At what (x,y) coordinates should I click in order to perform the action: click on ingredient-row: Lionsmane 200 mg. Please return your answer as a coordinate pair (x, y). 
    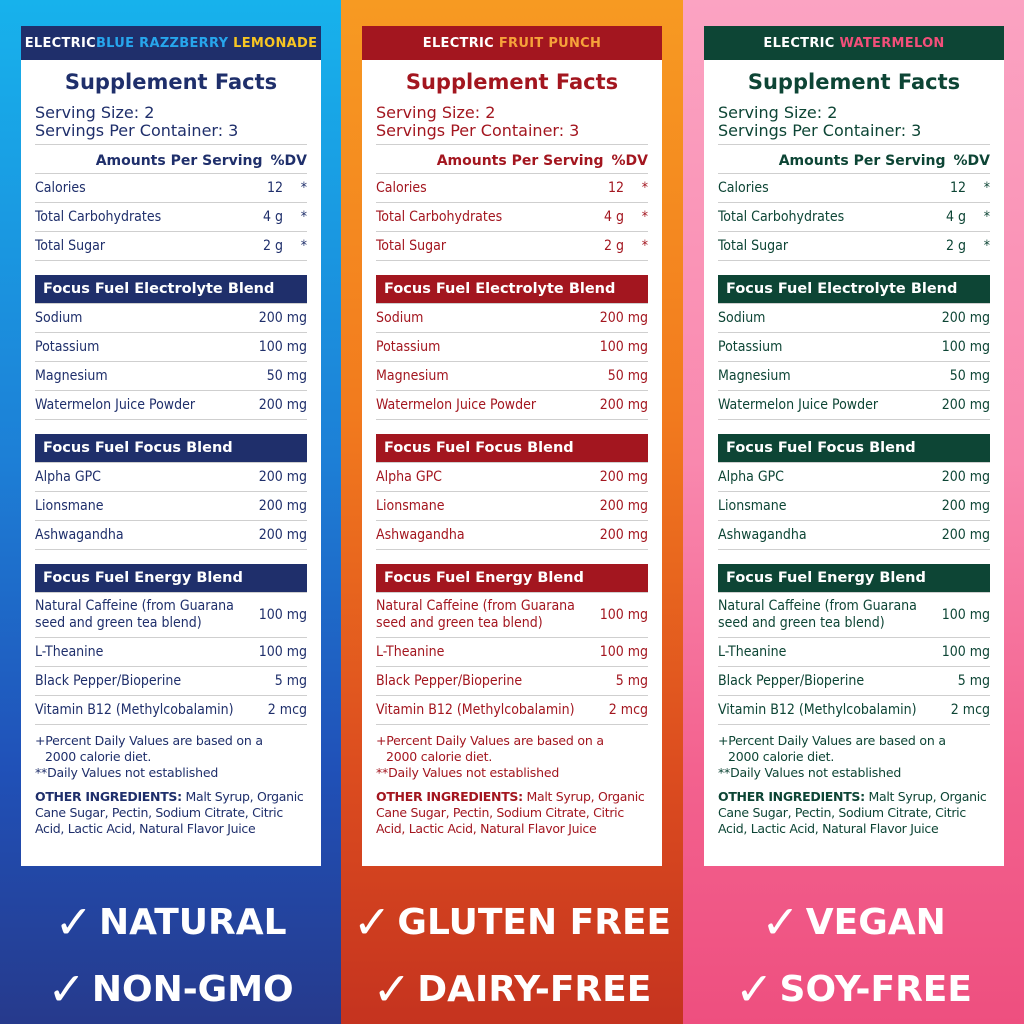
    Looking at the image, I should click on (854, 505).